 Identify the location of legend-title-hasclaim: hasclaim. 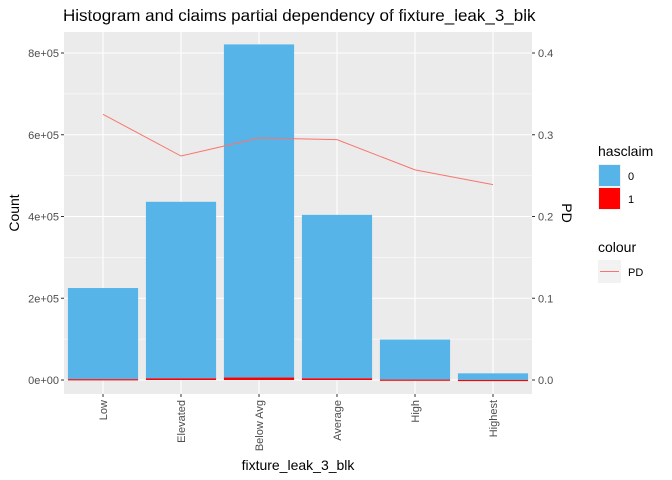
(625, 151).